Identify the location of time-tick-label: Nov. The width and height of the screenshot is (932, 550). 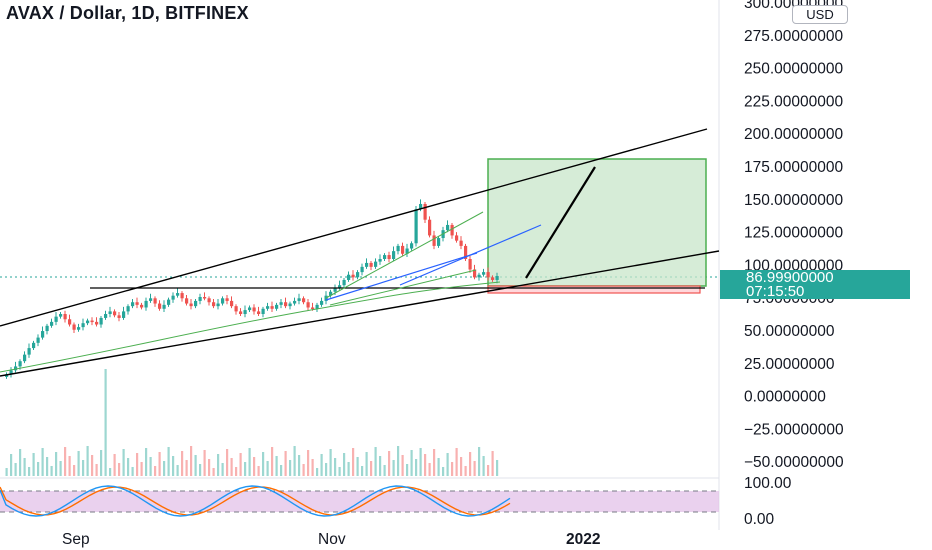
(332, 539).